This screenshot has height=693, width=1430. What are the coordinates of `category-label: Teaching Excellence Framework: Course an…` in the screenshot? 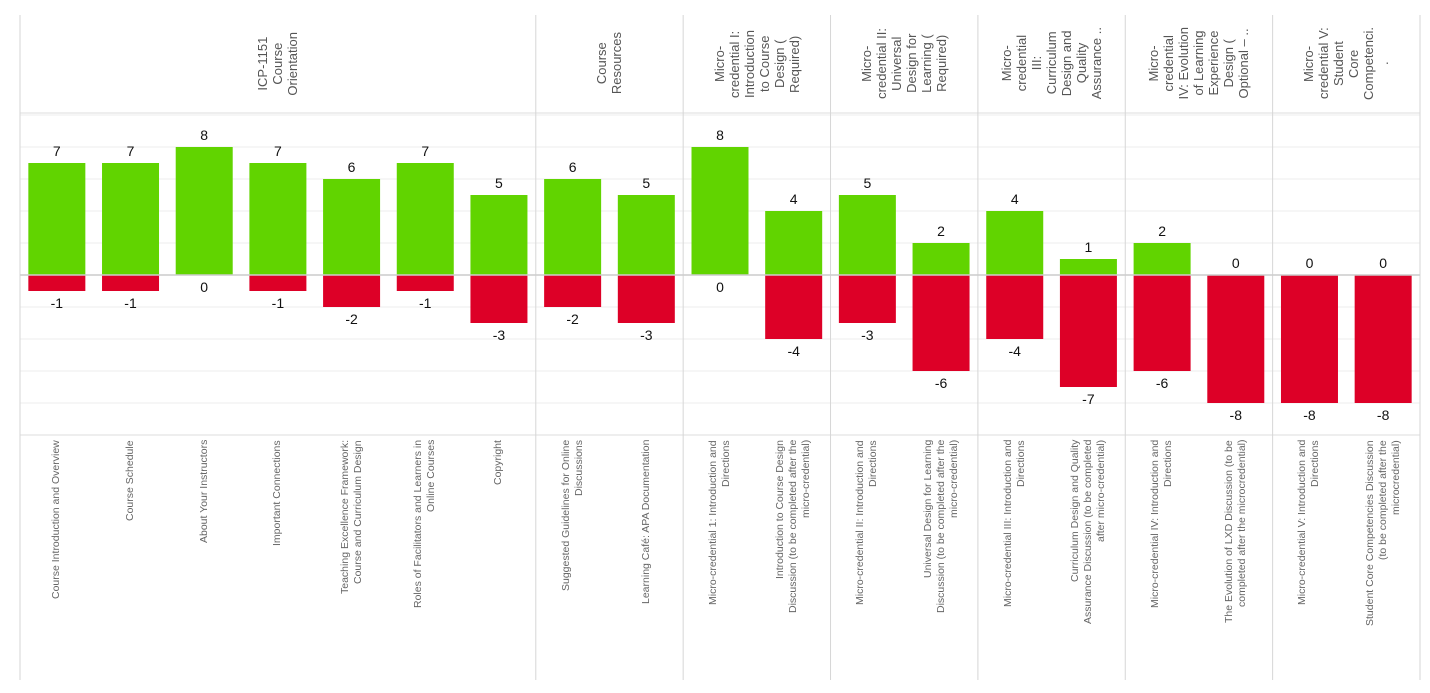 It's located at (352, 560).